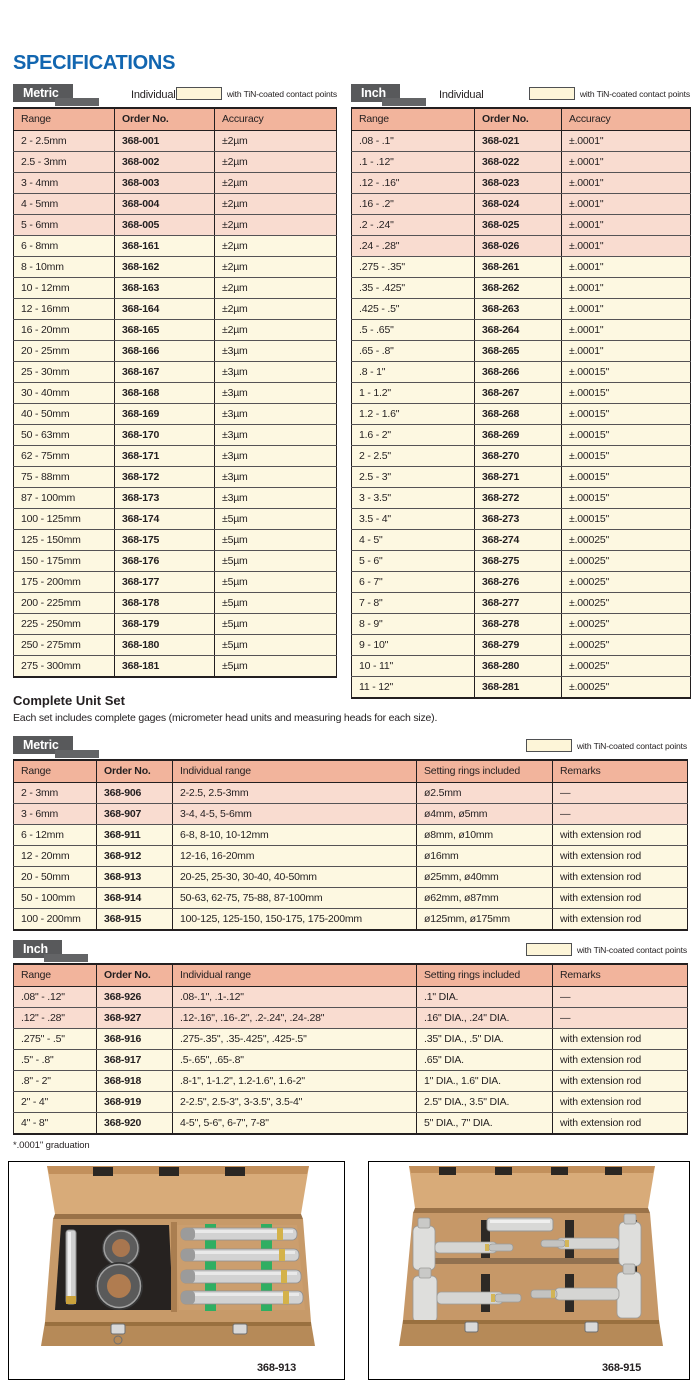  I want to click on table-row: 4 - 5" 368-274 ±.00025", so click(521, 540).